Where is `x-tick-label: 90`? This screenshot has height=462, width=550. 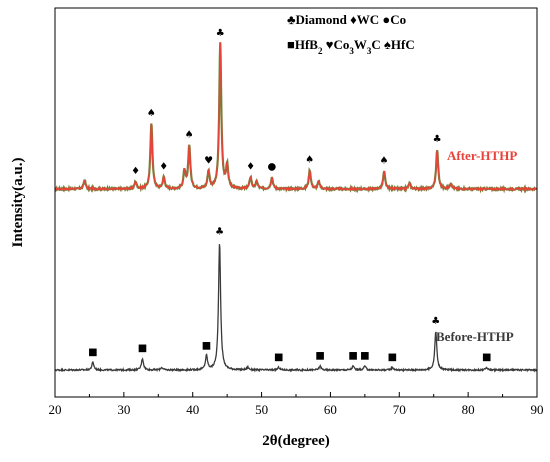
x-tick-label: 90 is located at coordinates (537, 409).